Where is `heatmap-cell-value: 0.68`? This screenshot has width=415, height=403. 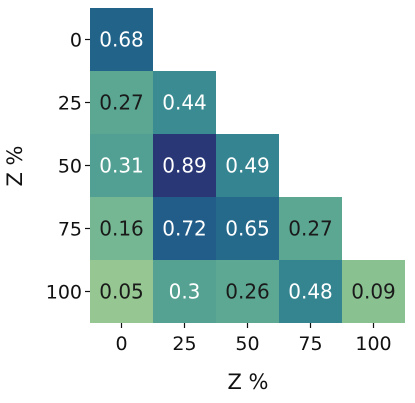 heatmap-cell-value: 0.68 is located at coordinates (121, 40).